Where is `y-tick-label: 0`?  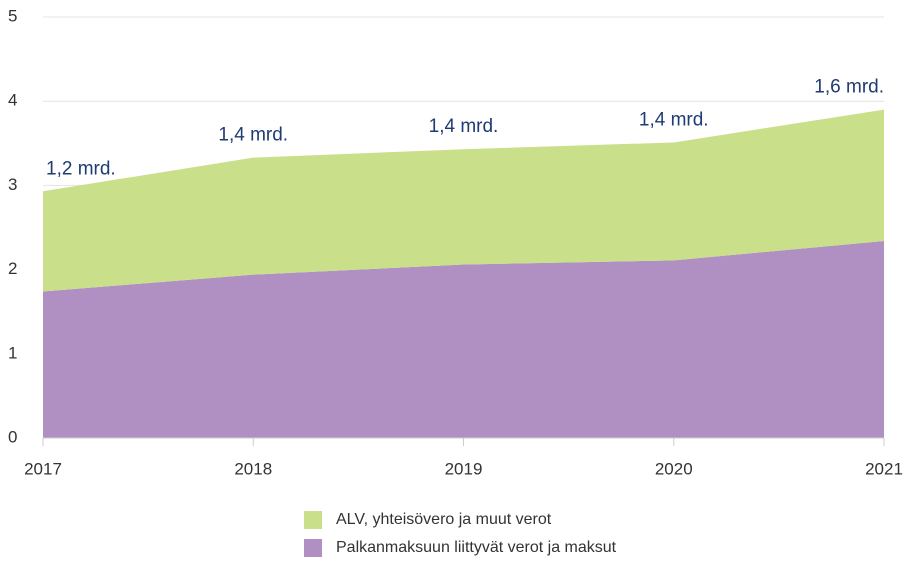
y-tick-label: 0 is located at coordinates (12, 436).